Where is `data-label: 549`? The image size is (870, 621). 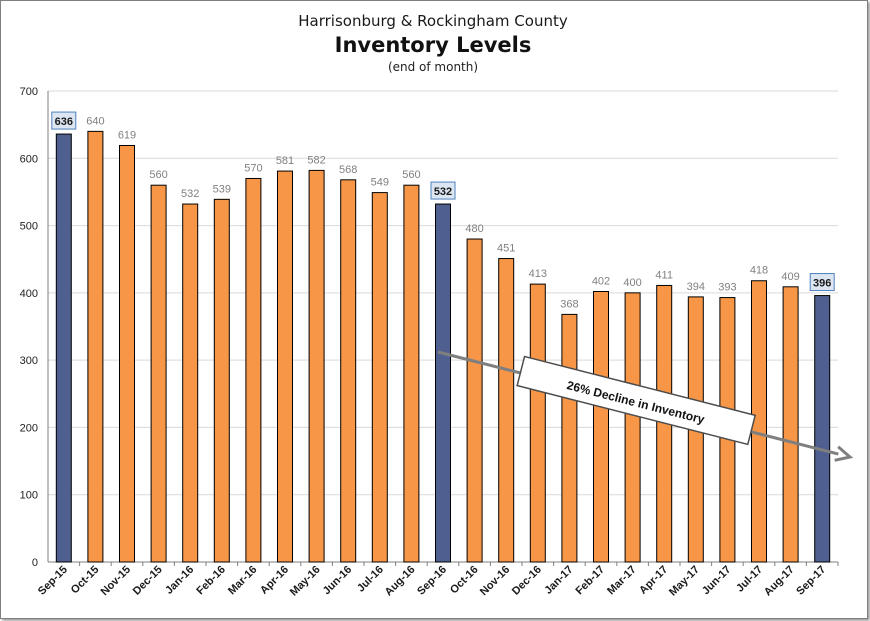
data-label: 549 is located at coordinates (380, 183).